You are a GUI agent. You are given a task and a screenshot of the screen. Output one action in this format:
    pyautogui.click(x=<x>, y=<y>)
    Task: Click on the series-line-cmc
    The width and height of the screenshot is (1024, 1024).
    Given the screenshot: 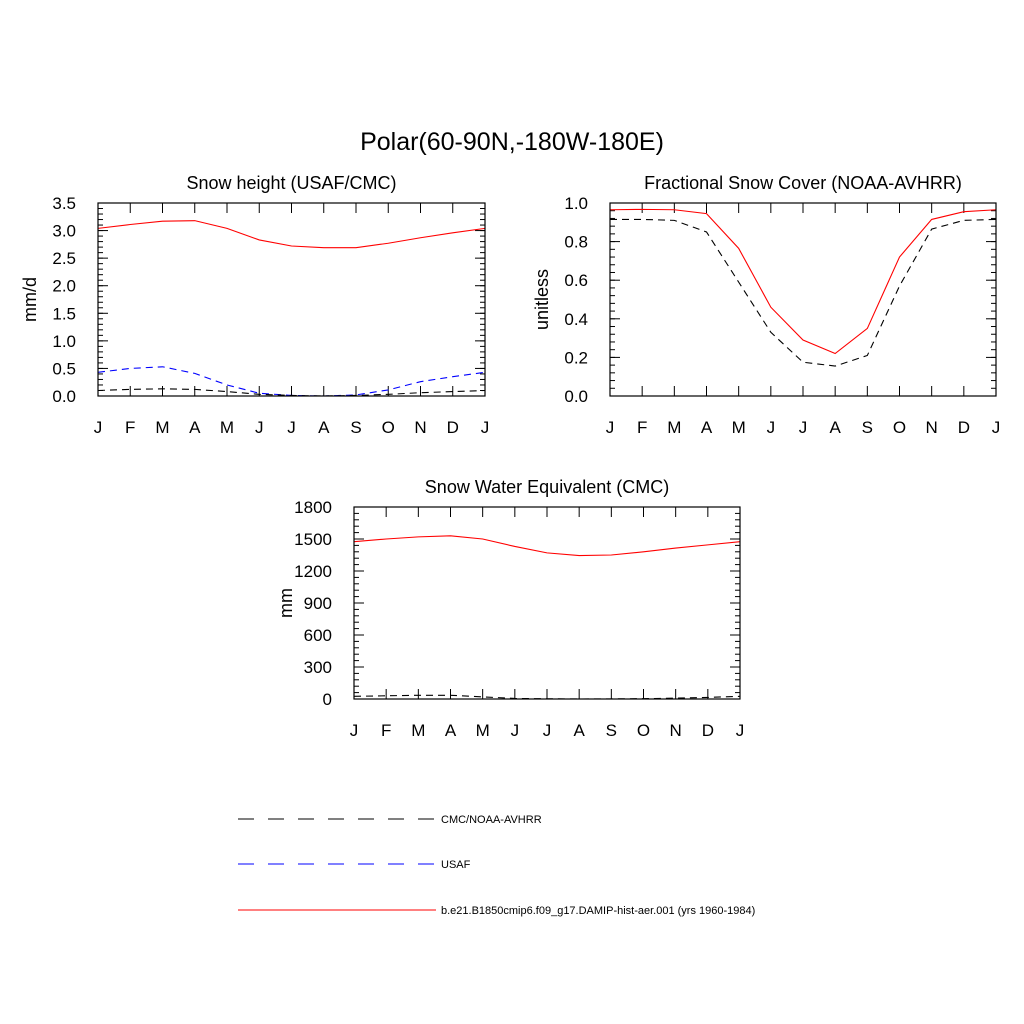 What is the action you would take?
    pyautogui.click(x=803, y=292)
    